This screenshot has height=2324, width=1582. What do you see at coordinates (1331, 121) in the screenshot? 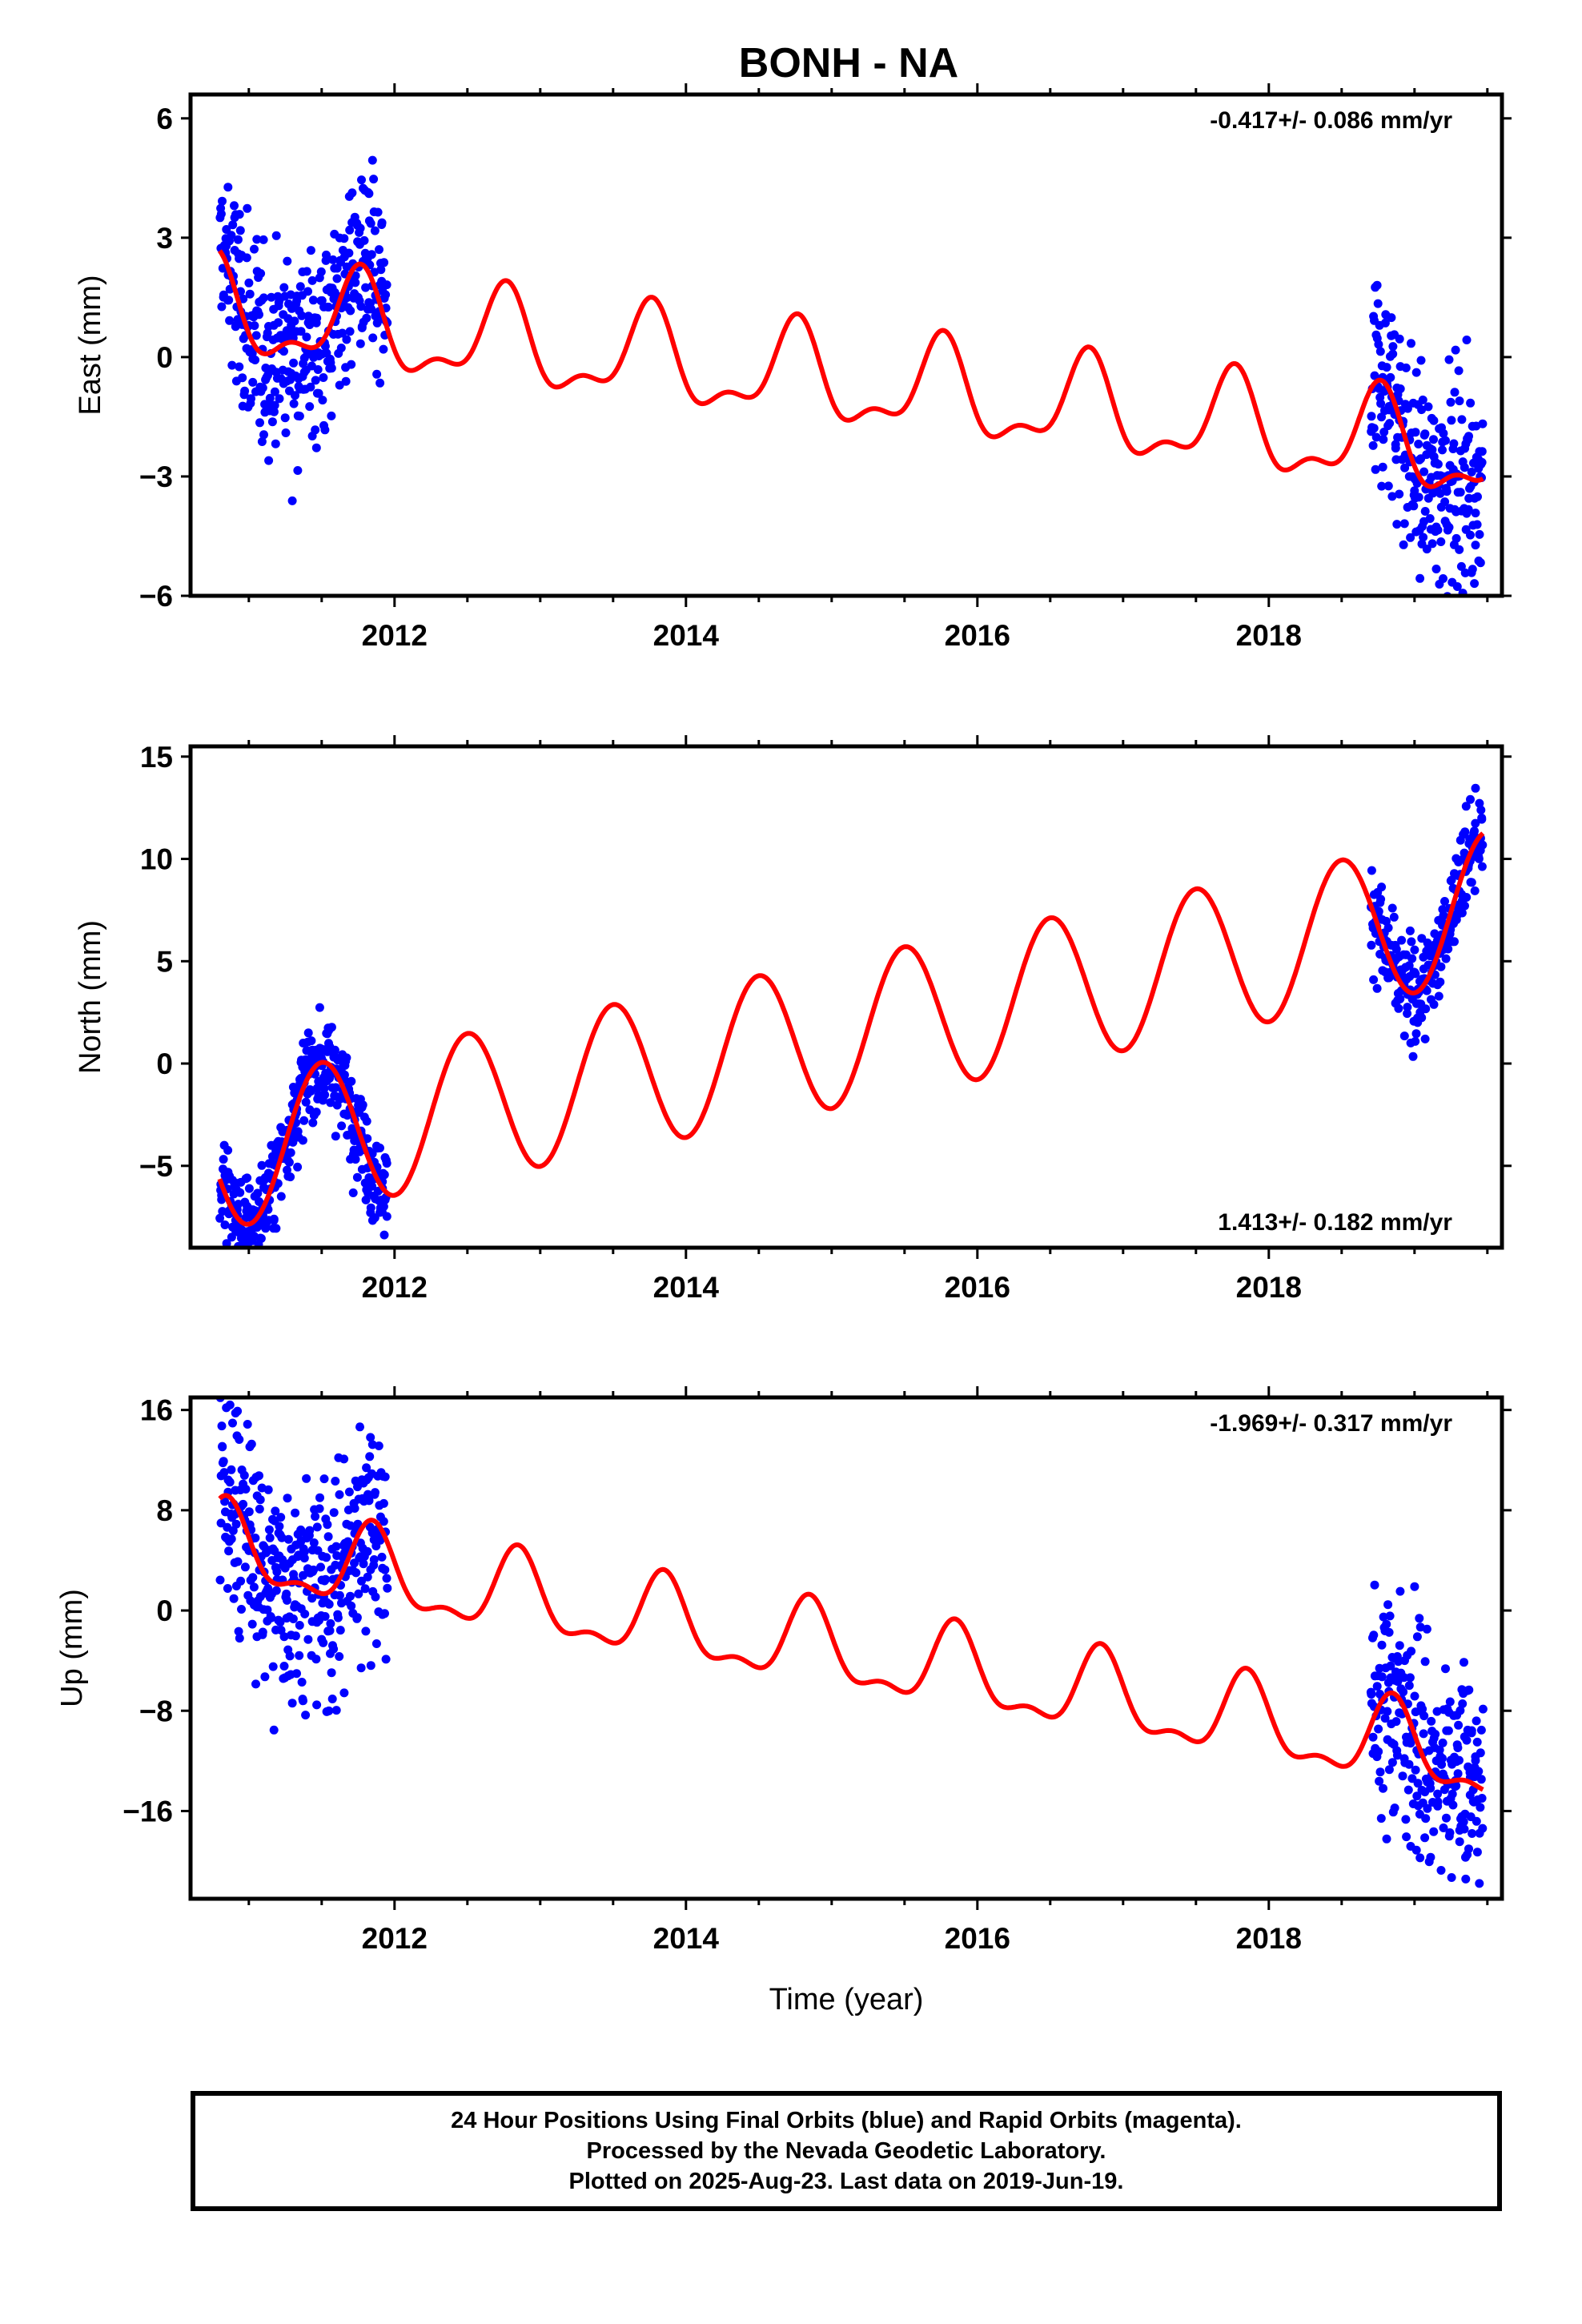
I see `east-rate-label: -0.417+/- 0.086 mm/yr` at bounding box center [1331, 121].